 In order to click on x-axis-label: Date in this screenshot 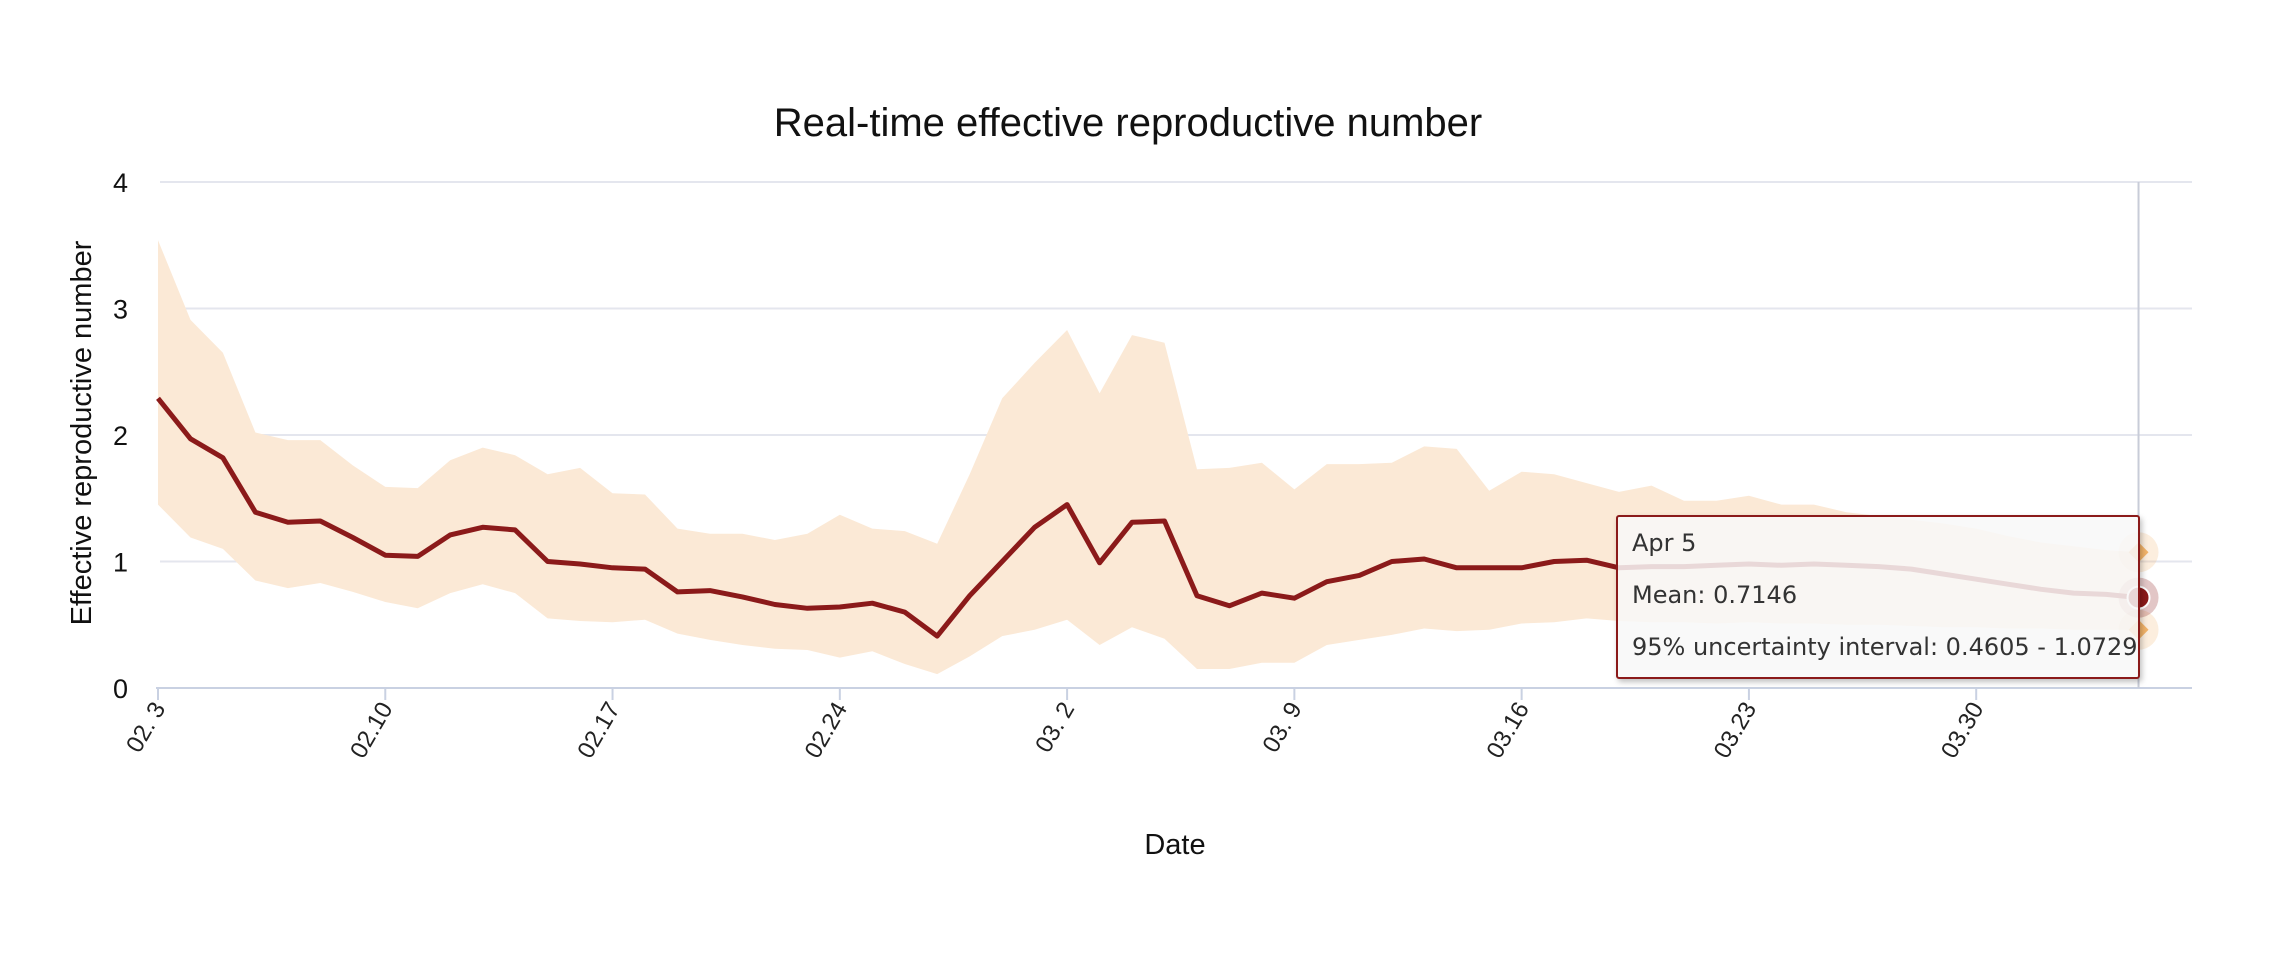, I will do `click(1174, 845)`.